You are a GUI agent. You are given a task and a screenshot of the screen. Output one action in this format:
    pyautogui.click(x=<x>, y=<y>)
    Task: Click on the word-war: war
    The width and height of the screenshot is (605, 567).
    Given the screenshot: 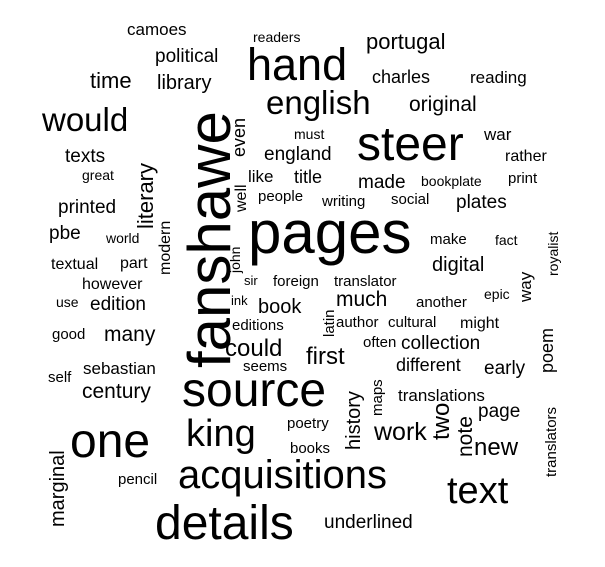 What is the action you would take?
    pyautogui.click(x=498, y=134)
    